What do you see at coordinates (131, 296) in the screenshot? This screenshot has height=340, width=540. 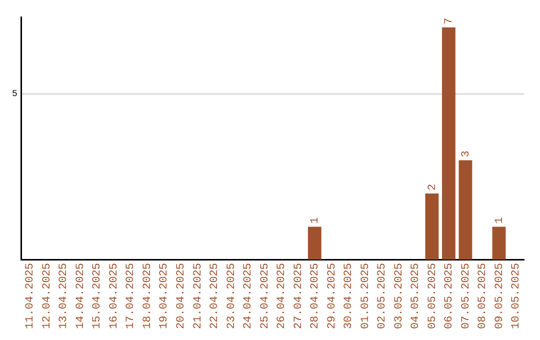 I see `x-tick-label: 17.04.2025` at bounding box center [131, 296].